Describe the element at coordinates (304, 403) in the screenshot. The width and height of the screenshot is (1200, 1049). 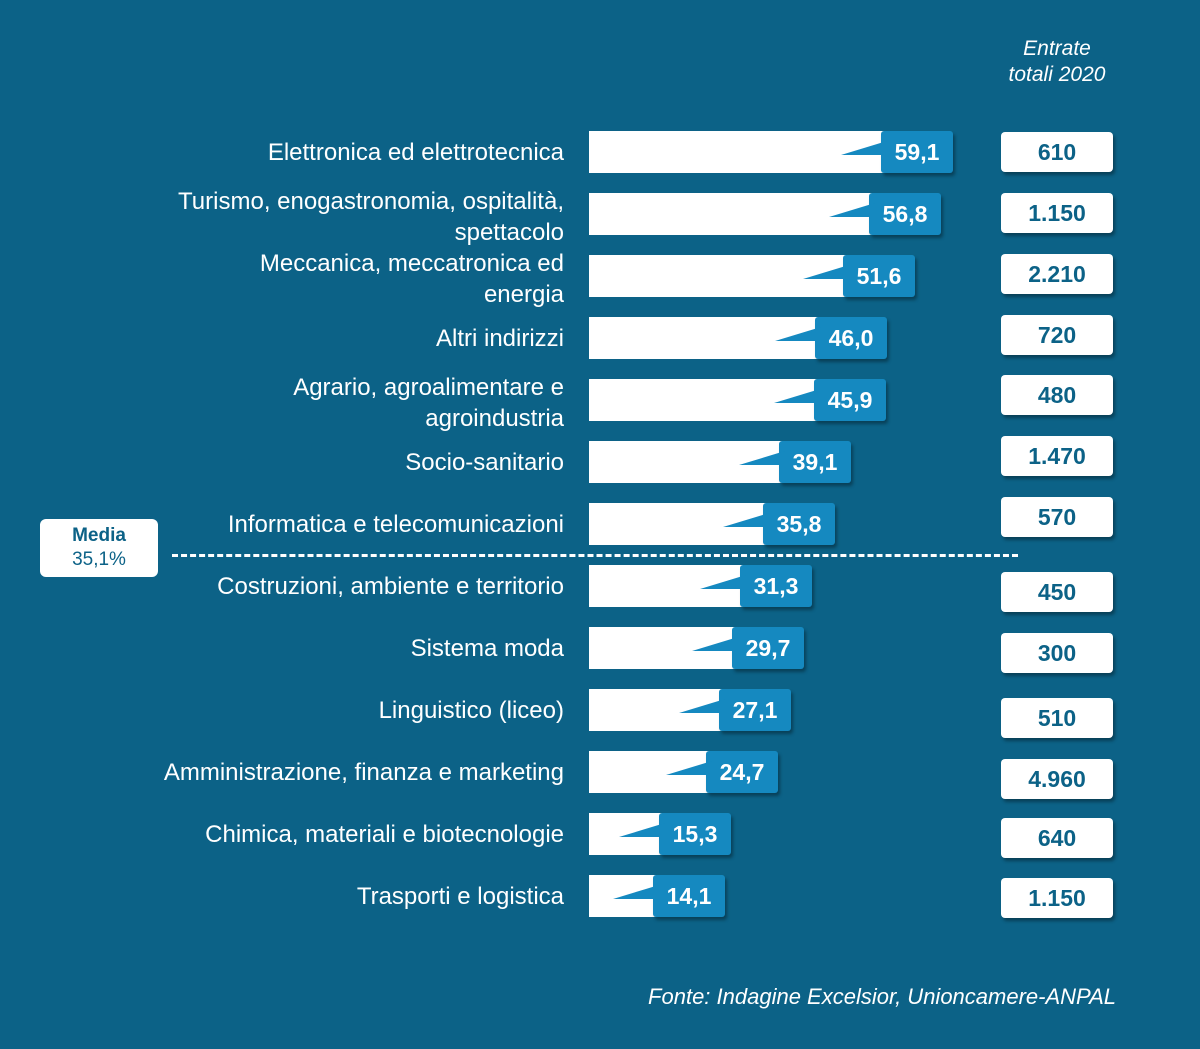
I see `category-label: Agrario, agroalimentare e agroindustria` at that location.